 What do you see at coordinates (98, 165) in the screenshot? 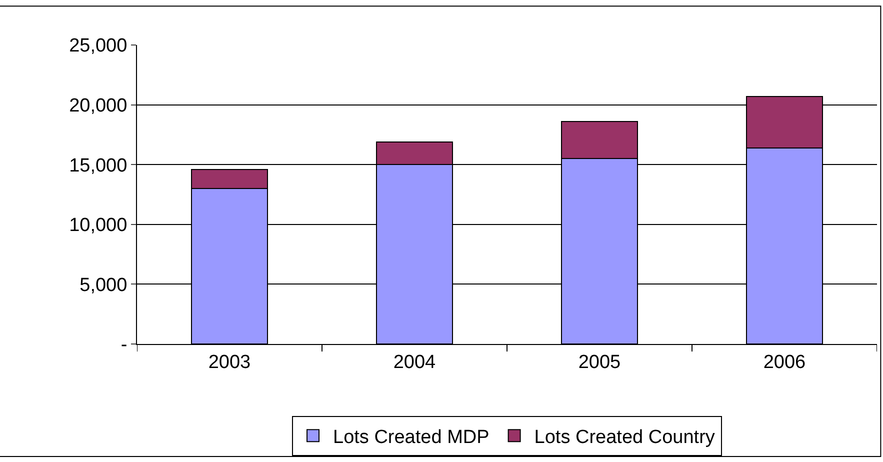
I see `y-tick-label: 15,000` at bounding box center [98, 165].